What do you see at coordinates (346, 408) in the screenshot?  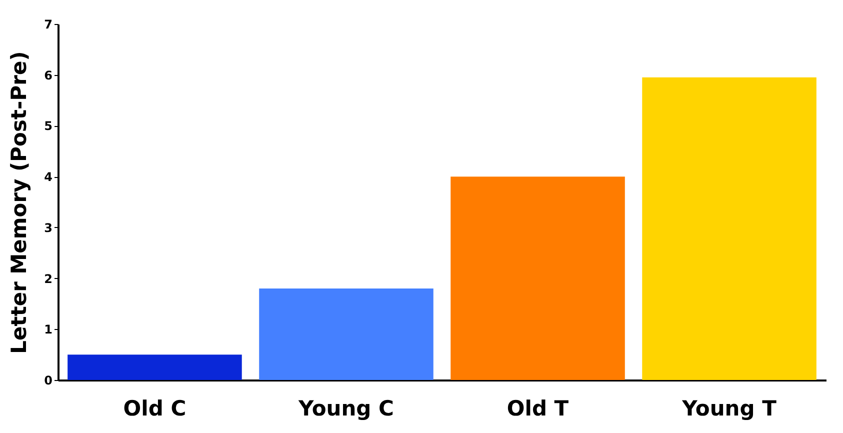 I see `x-tick-label: Young C` at bounding box center [346, 408].